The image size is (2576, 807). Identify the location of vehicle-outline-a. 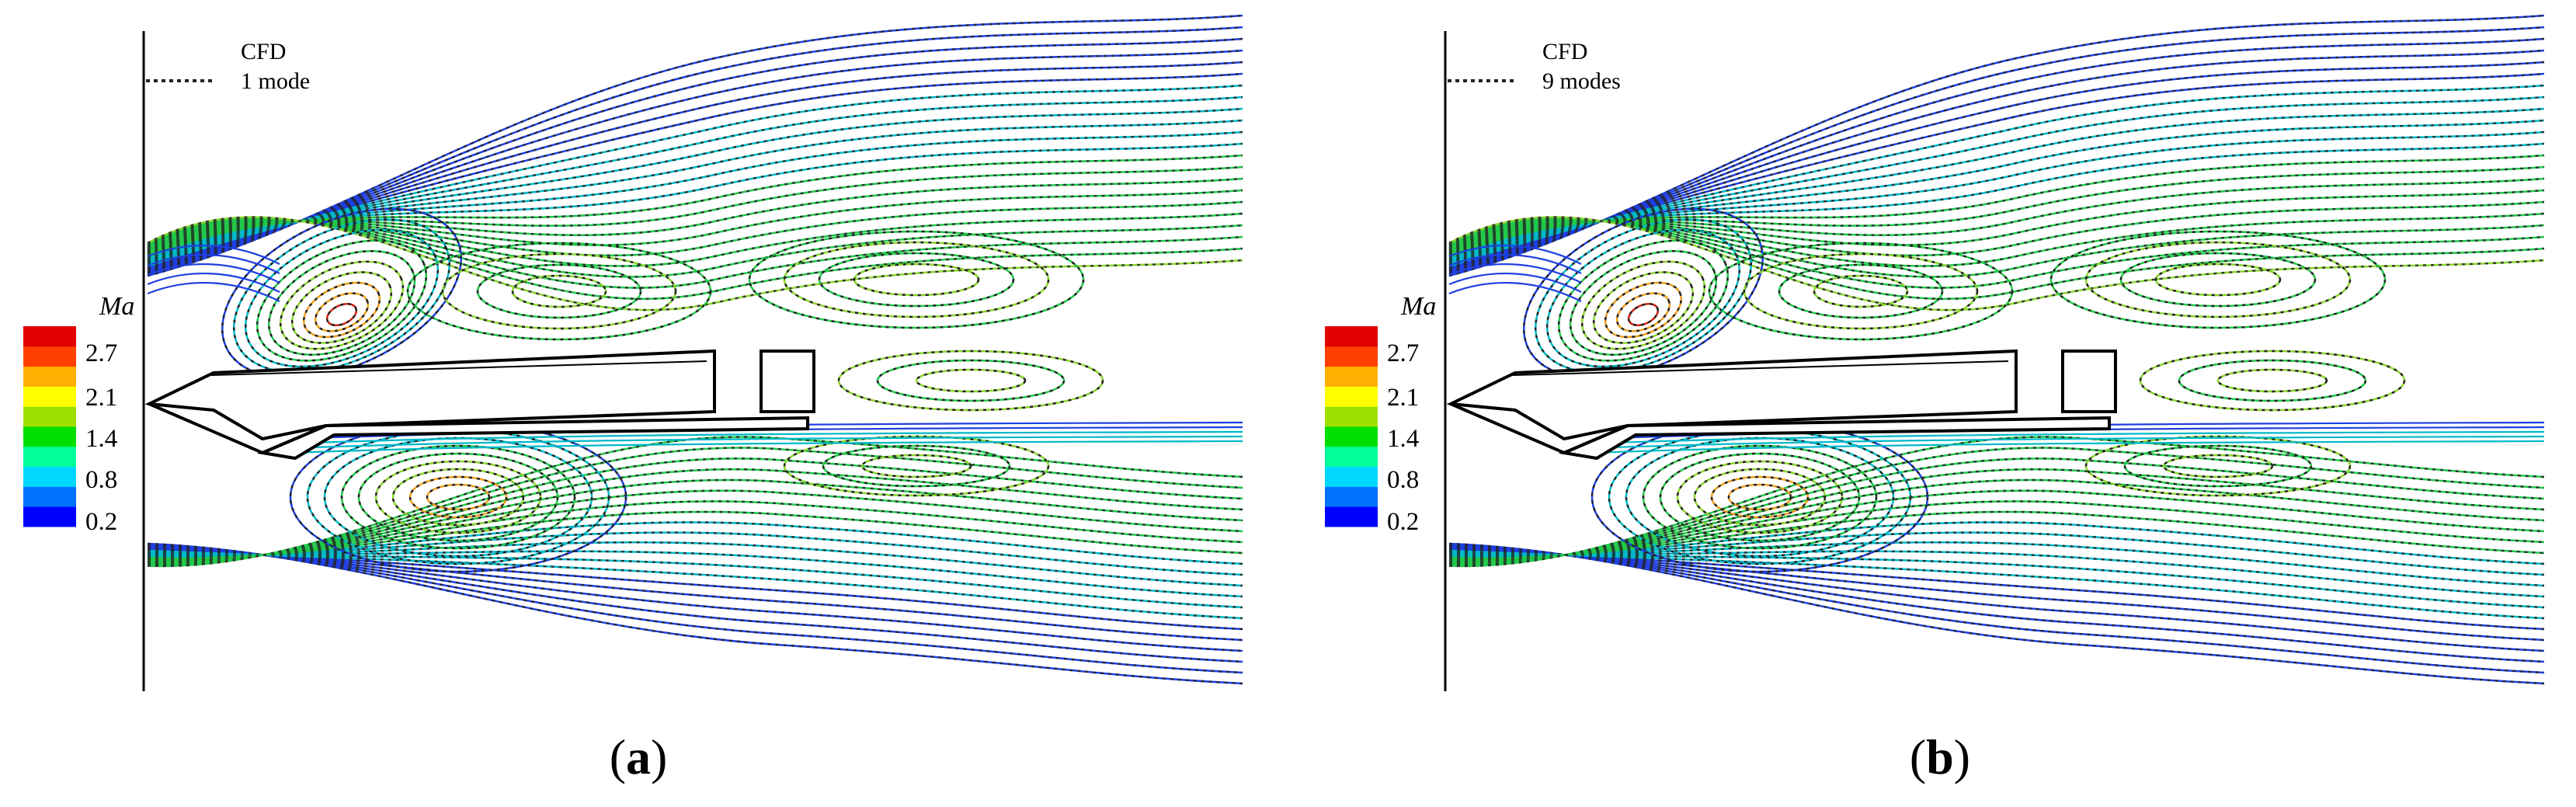
(479, 405).